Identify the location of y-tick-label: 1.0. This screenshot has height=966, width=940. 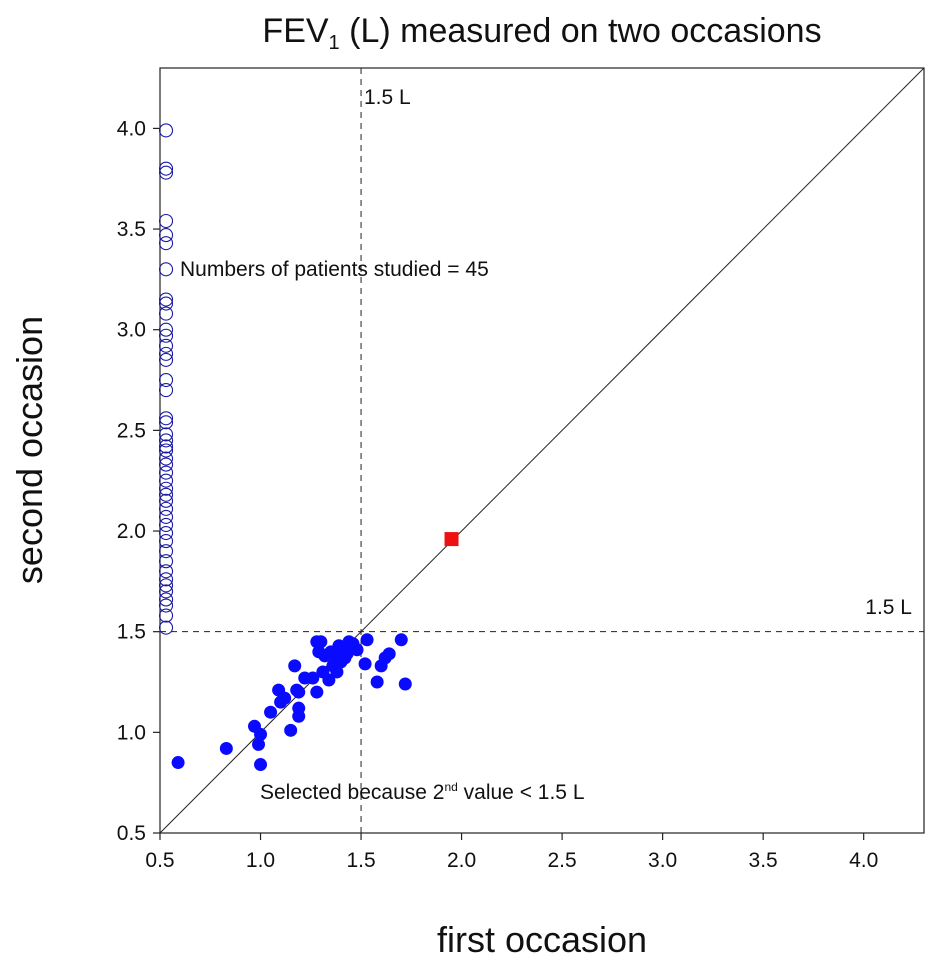
(131, 732).